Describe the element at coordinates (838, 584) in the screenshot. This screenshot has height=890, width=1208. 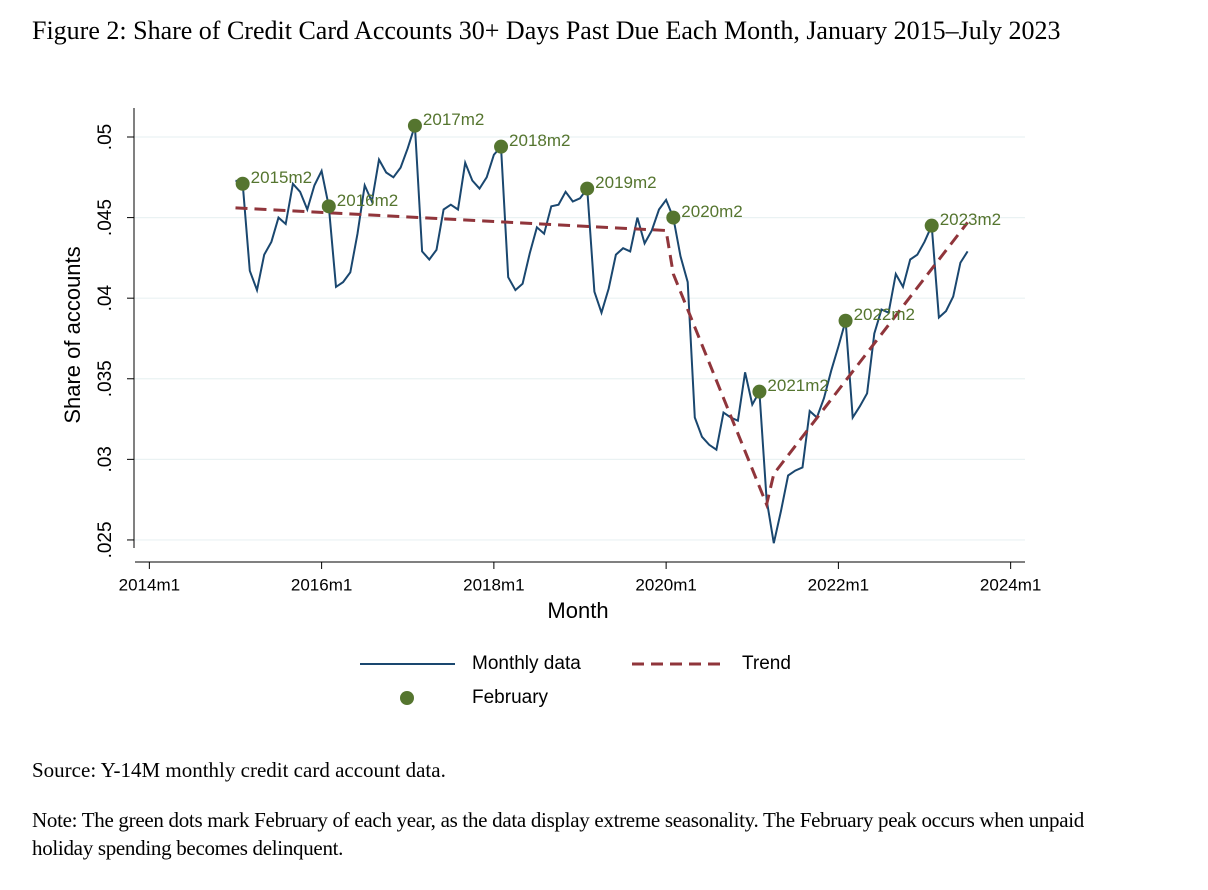
I see `x-tick-label: 2022m1` at that location.